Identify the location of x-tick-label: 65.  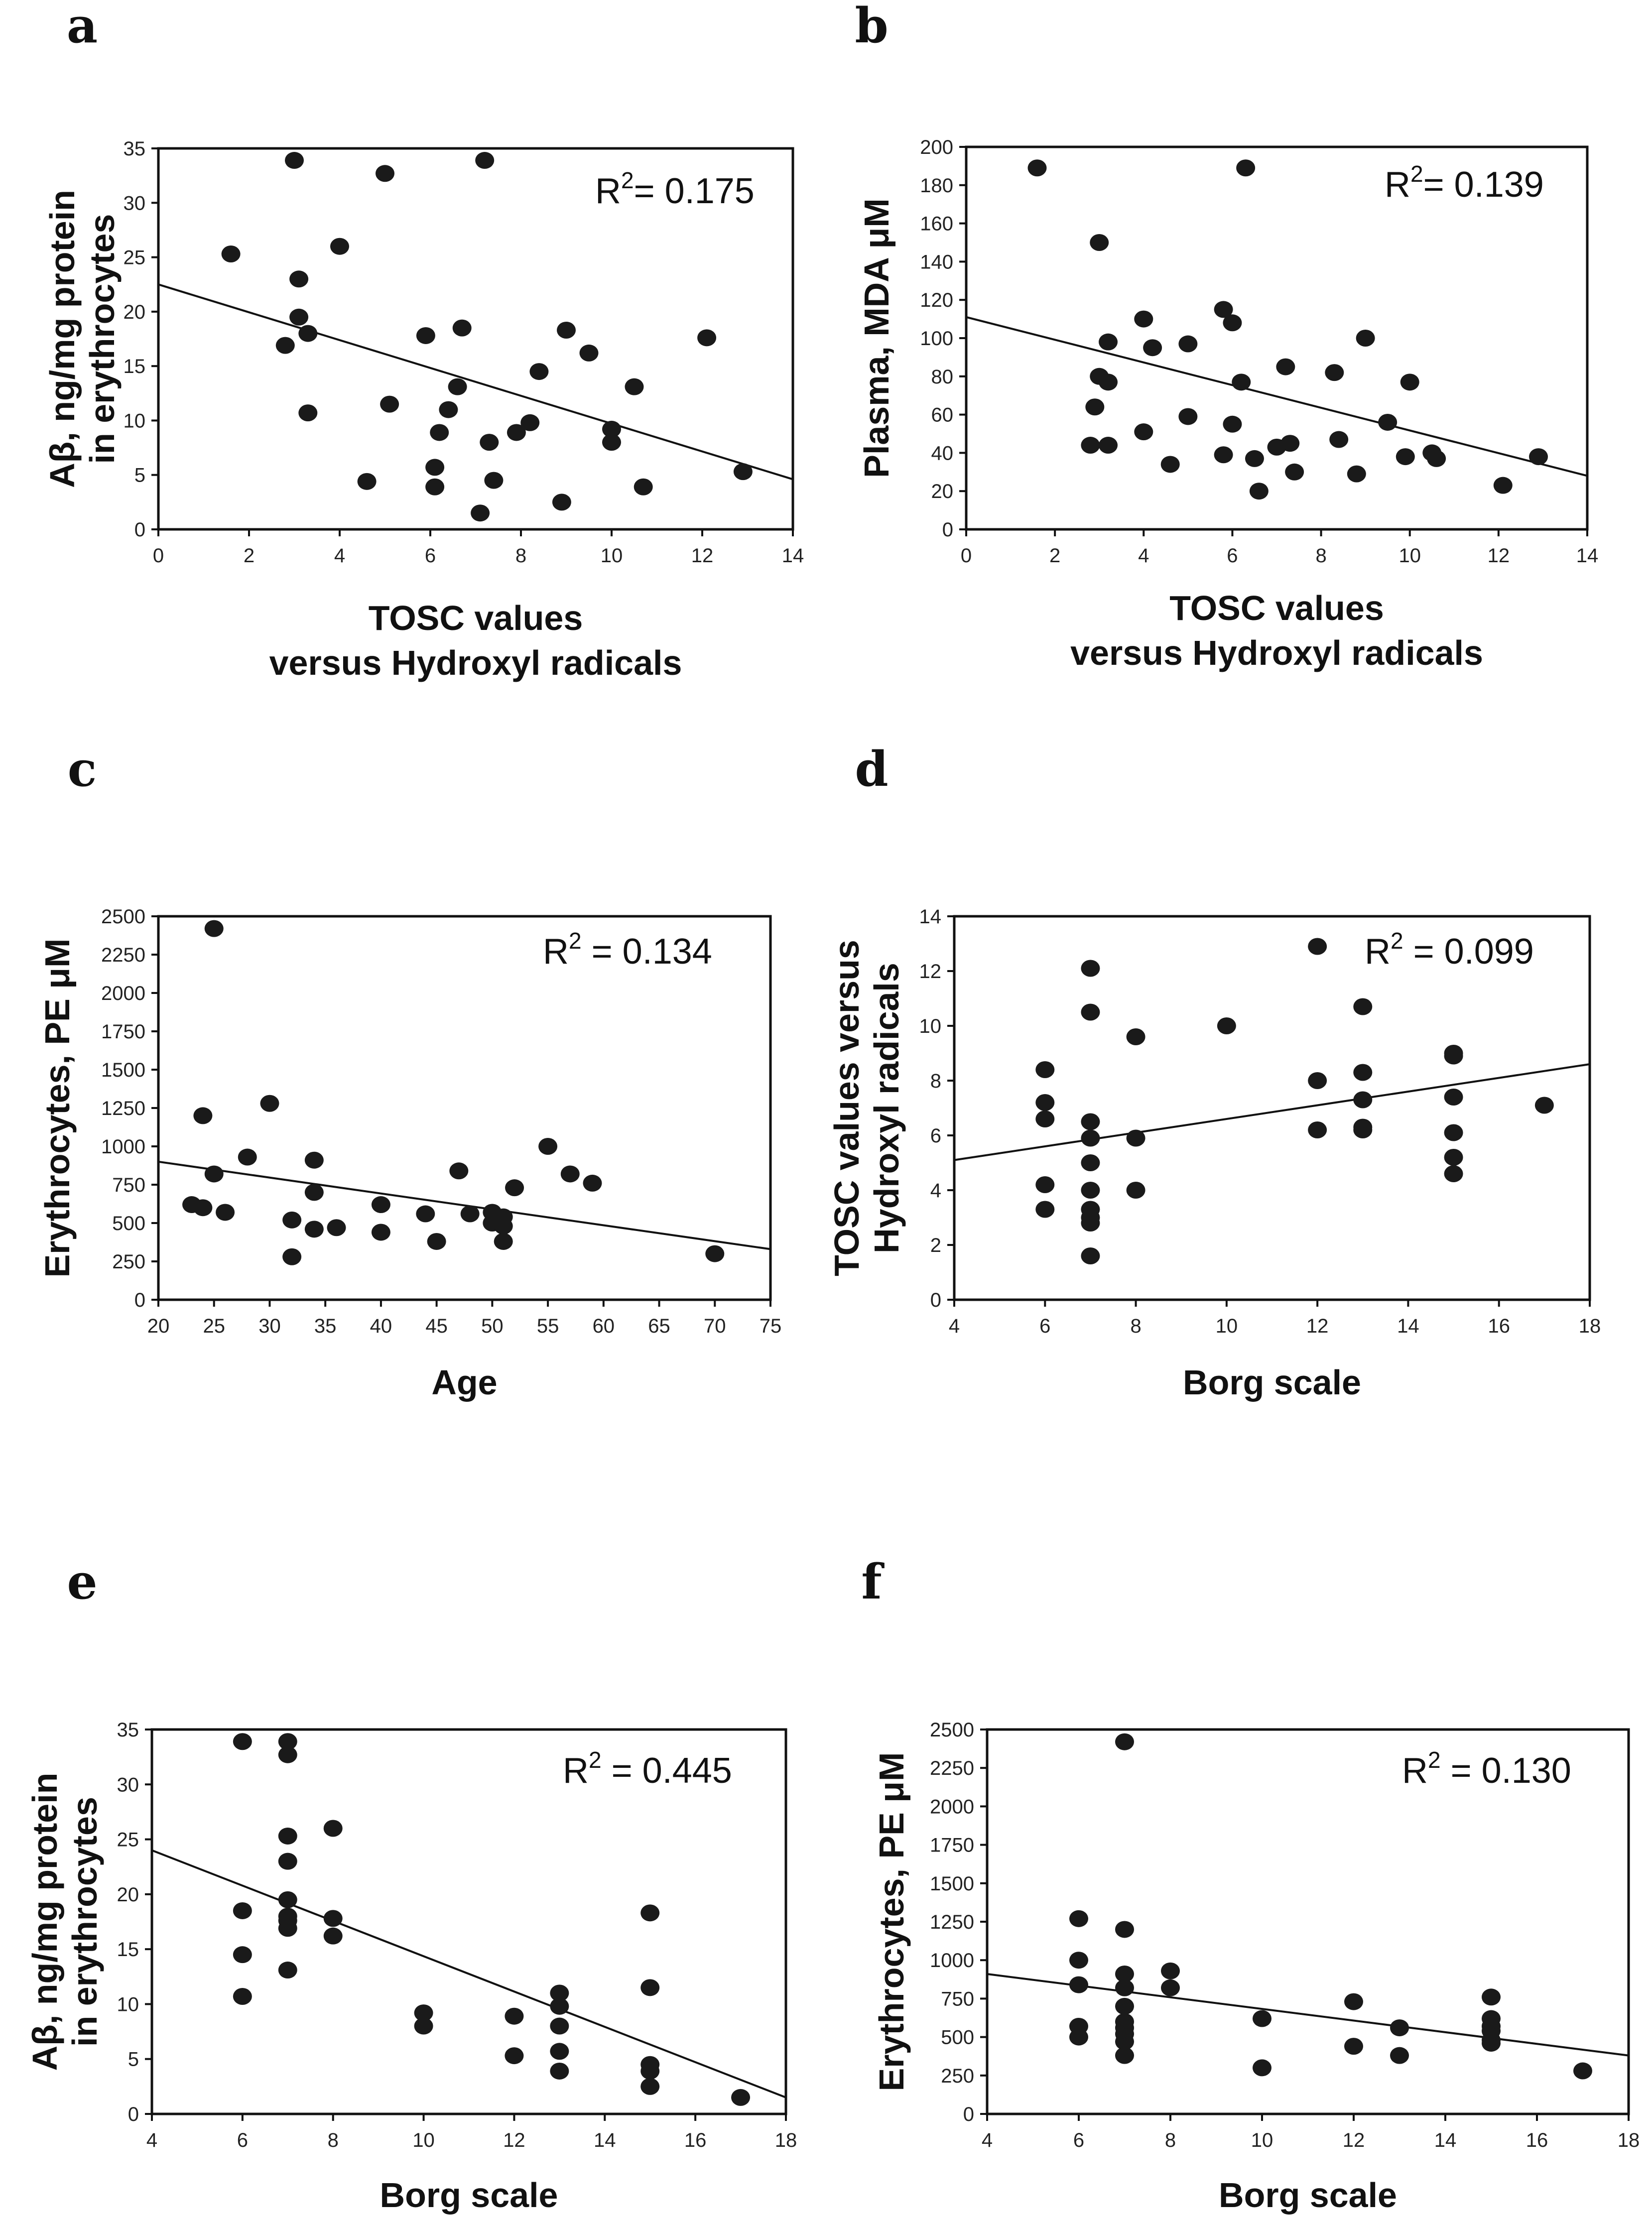
(659, 1326).